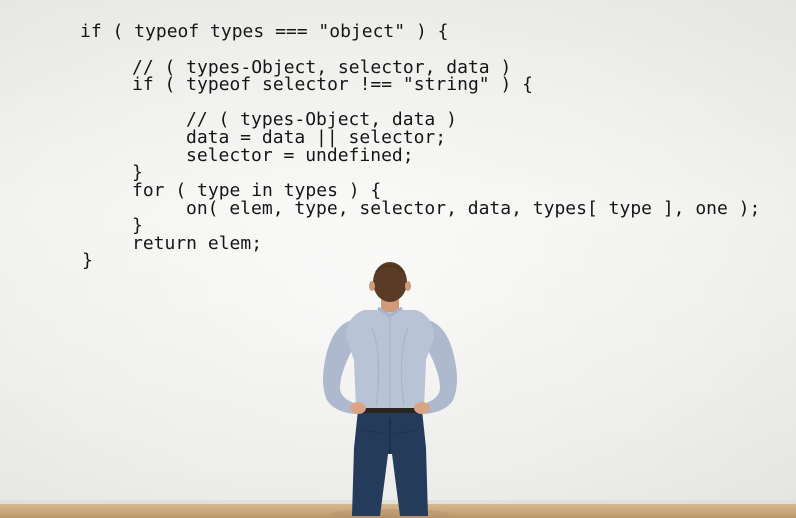 This screenshot has width=796, height=518. What do you see at coordinates (264, 31) in the screenshot?
I see `code-line-1: if ( typeof types === "object" ) {` at bounding box center [264, 31].